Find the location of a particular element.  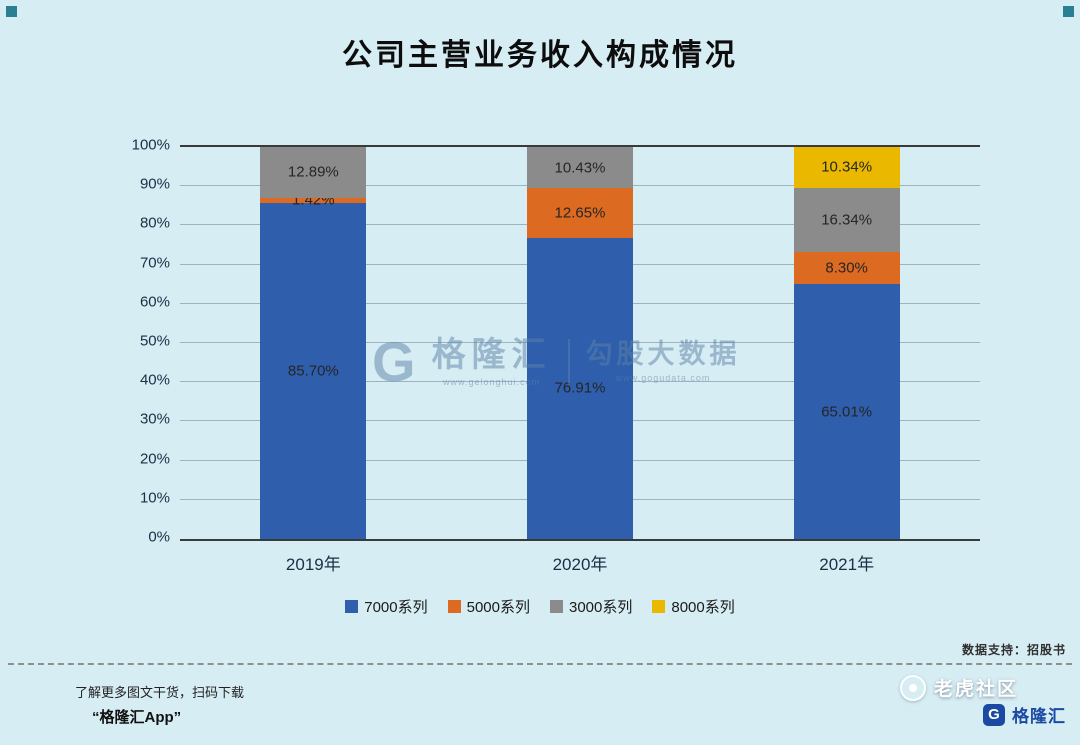

legend: 7000系列 5000系列 3000系列 8000系列 is located at coordinates (540, 606).